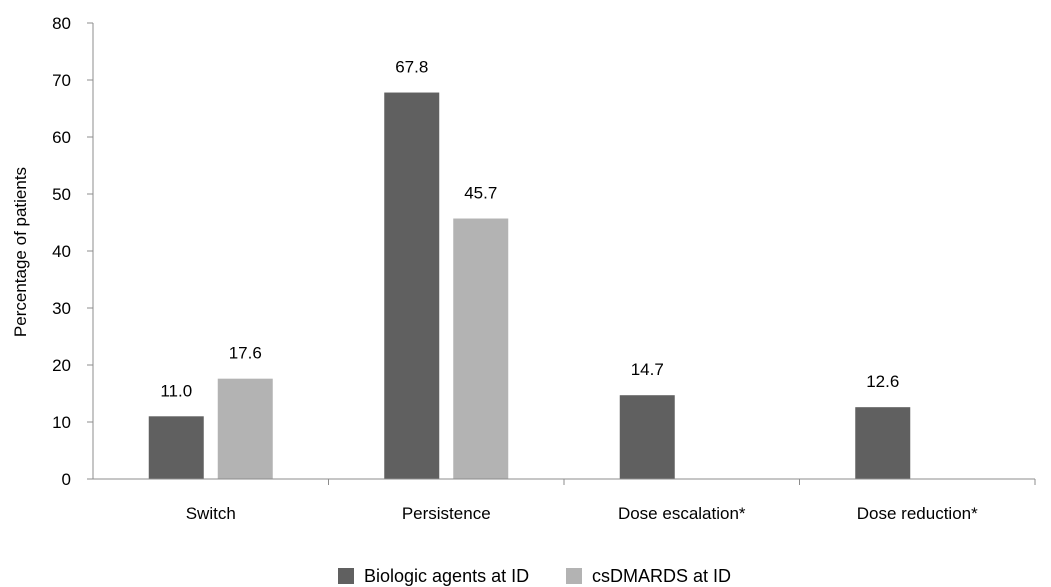 The height and width of the screenshot is (587, 1051). I want to click on x-tick-label: Persistence, so click(446, 513).